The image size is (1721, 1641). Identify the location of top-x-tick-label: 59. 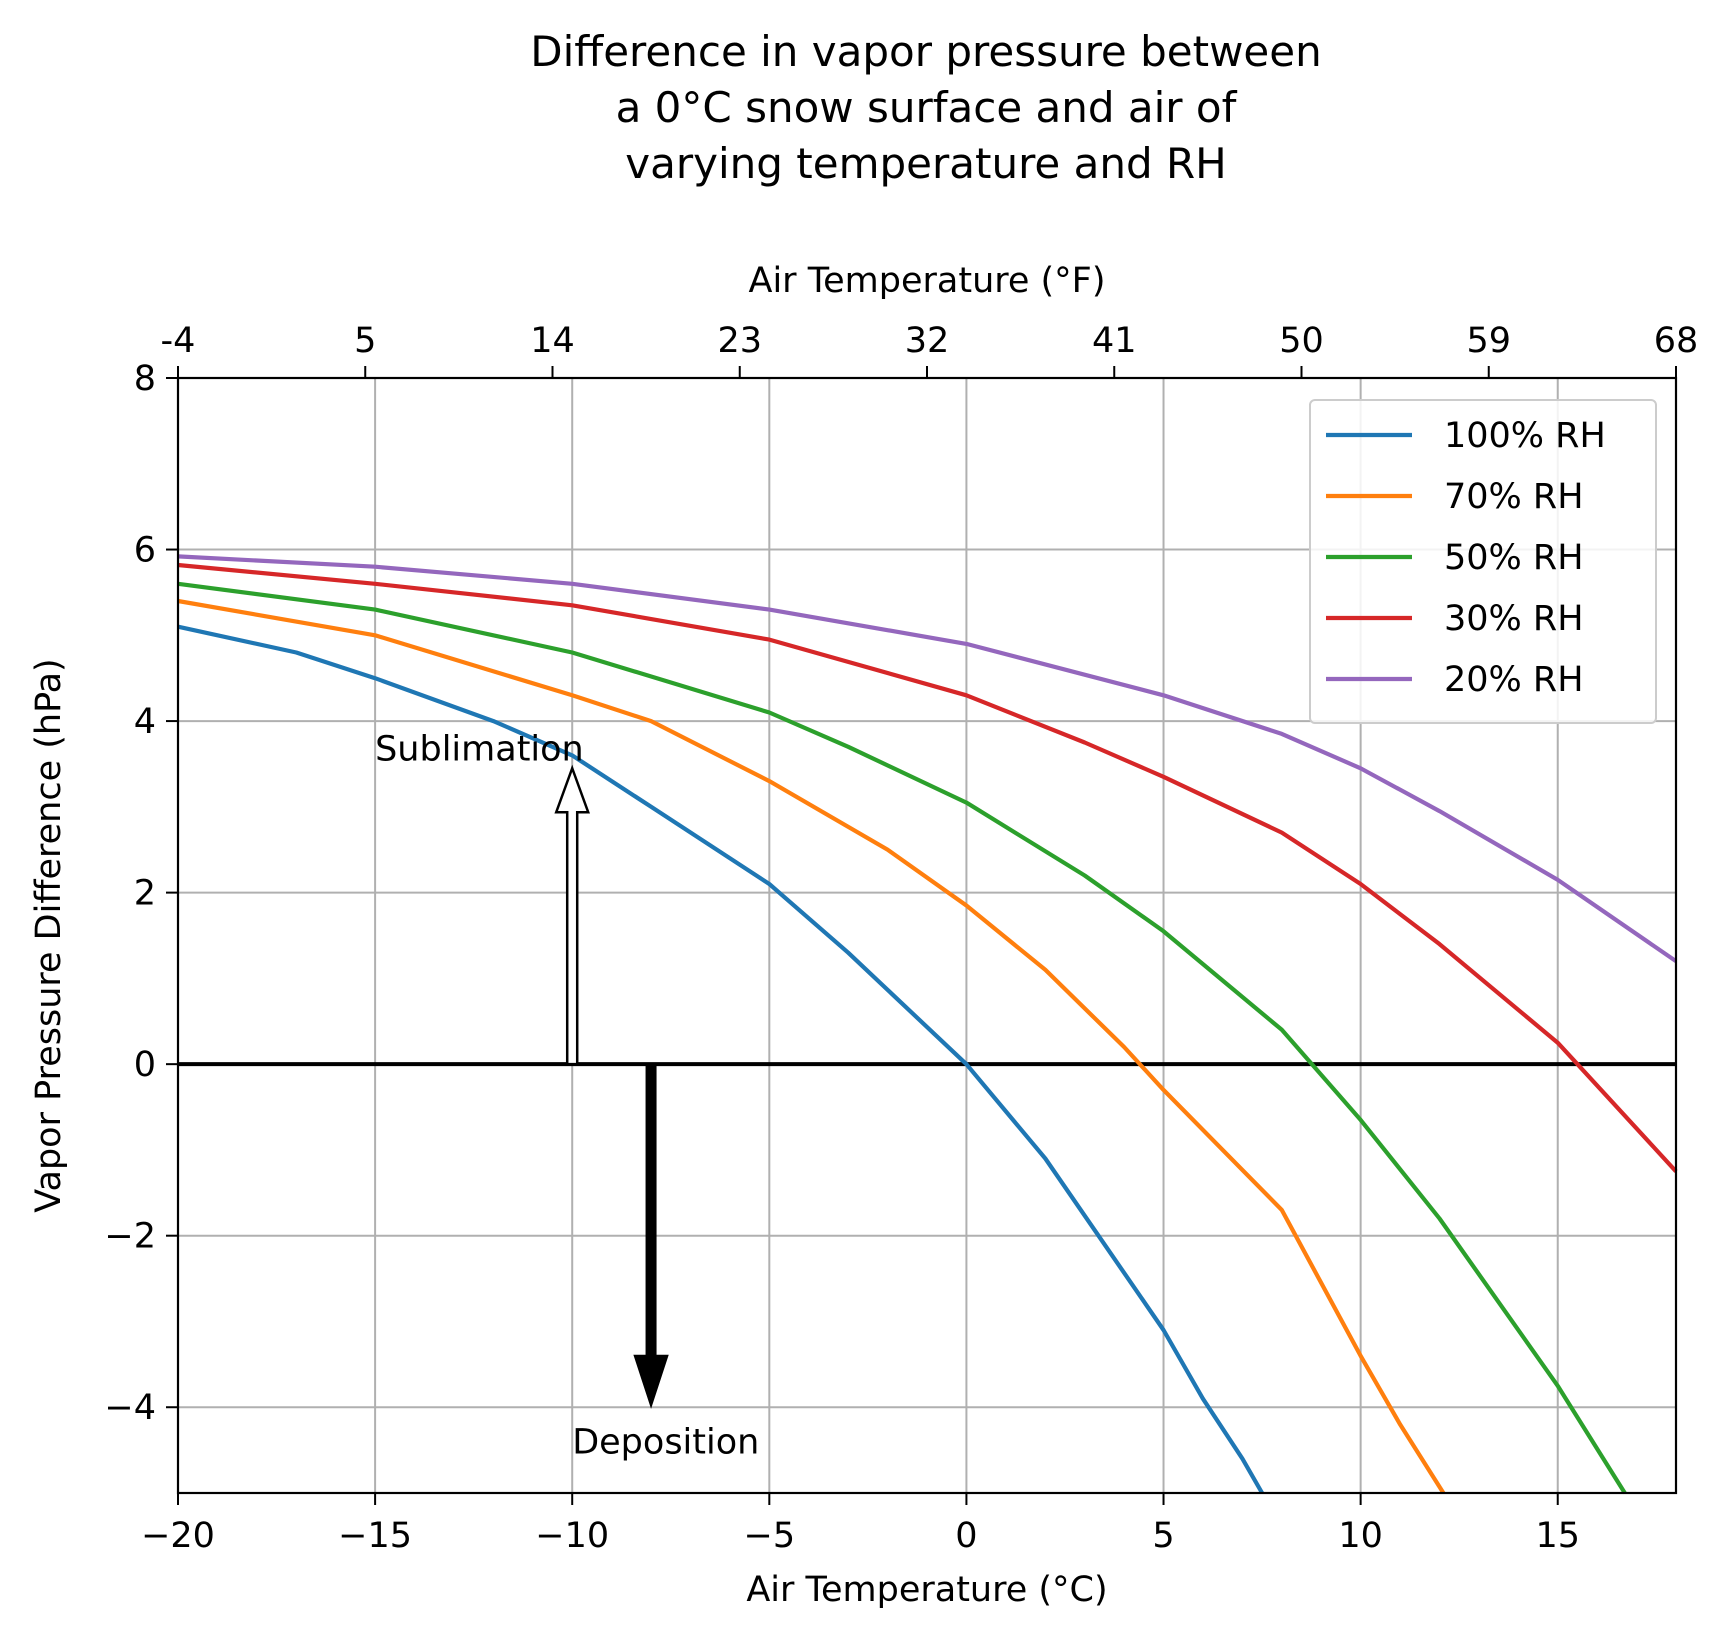
(1488, 341).